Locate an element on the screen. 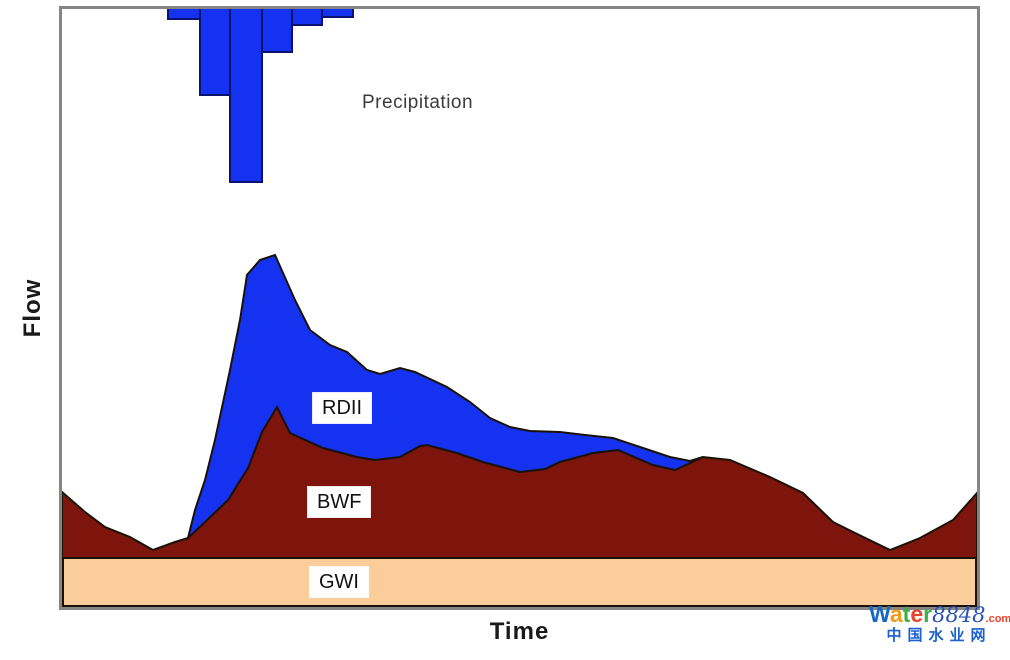  bwf-area-label: BWF is located at coordinates (339, 502).